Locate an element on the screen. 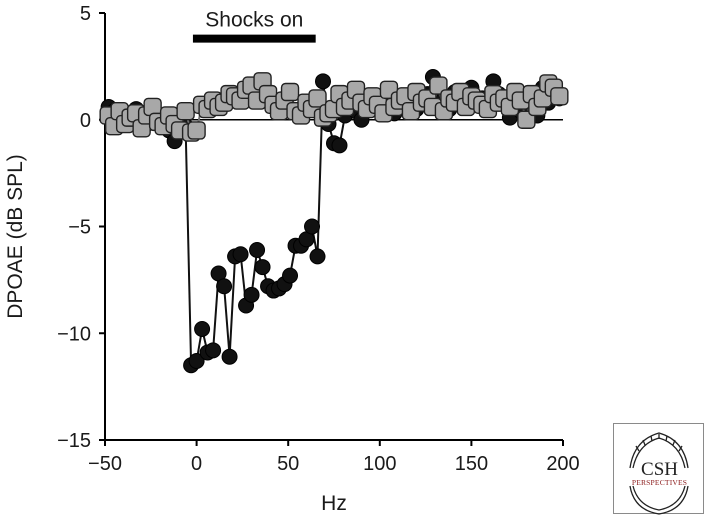 This screenshot has width=708, height=520. x-tick-label: 150 is located at coordinates (471, 464).